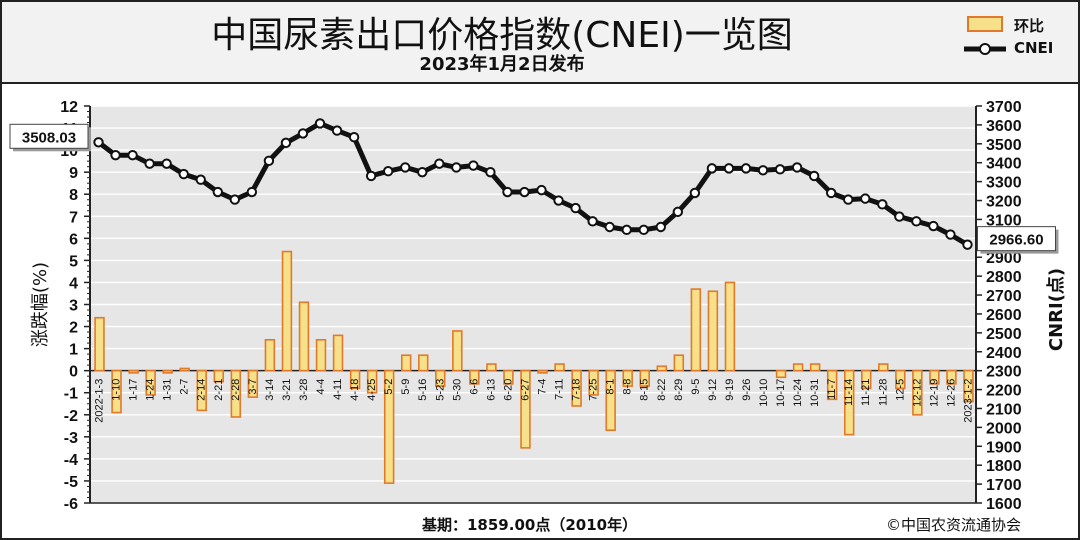  I want to click on category-label: 2023-1-2, so click(968, 401).